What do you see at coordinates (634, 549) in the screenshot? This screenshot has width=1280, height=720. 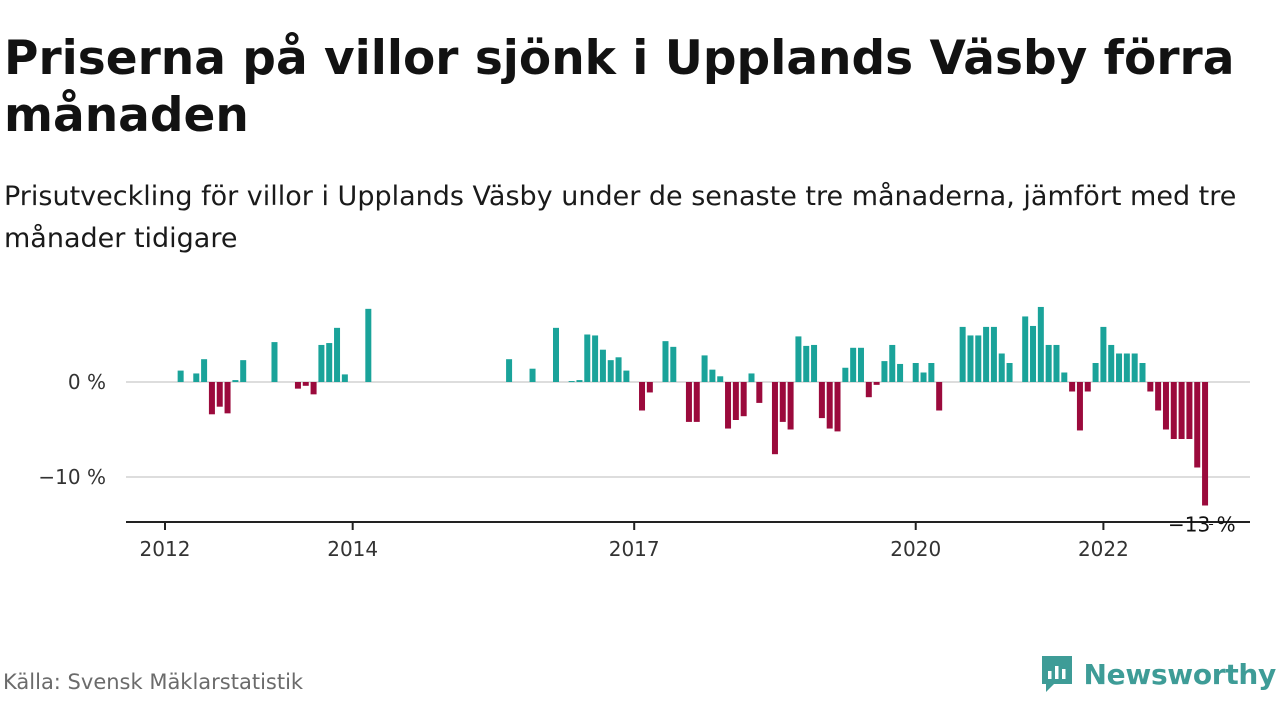 I see `x-tick-label: 2017` at bounding box center [634, 549].